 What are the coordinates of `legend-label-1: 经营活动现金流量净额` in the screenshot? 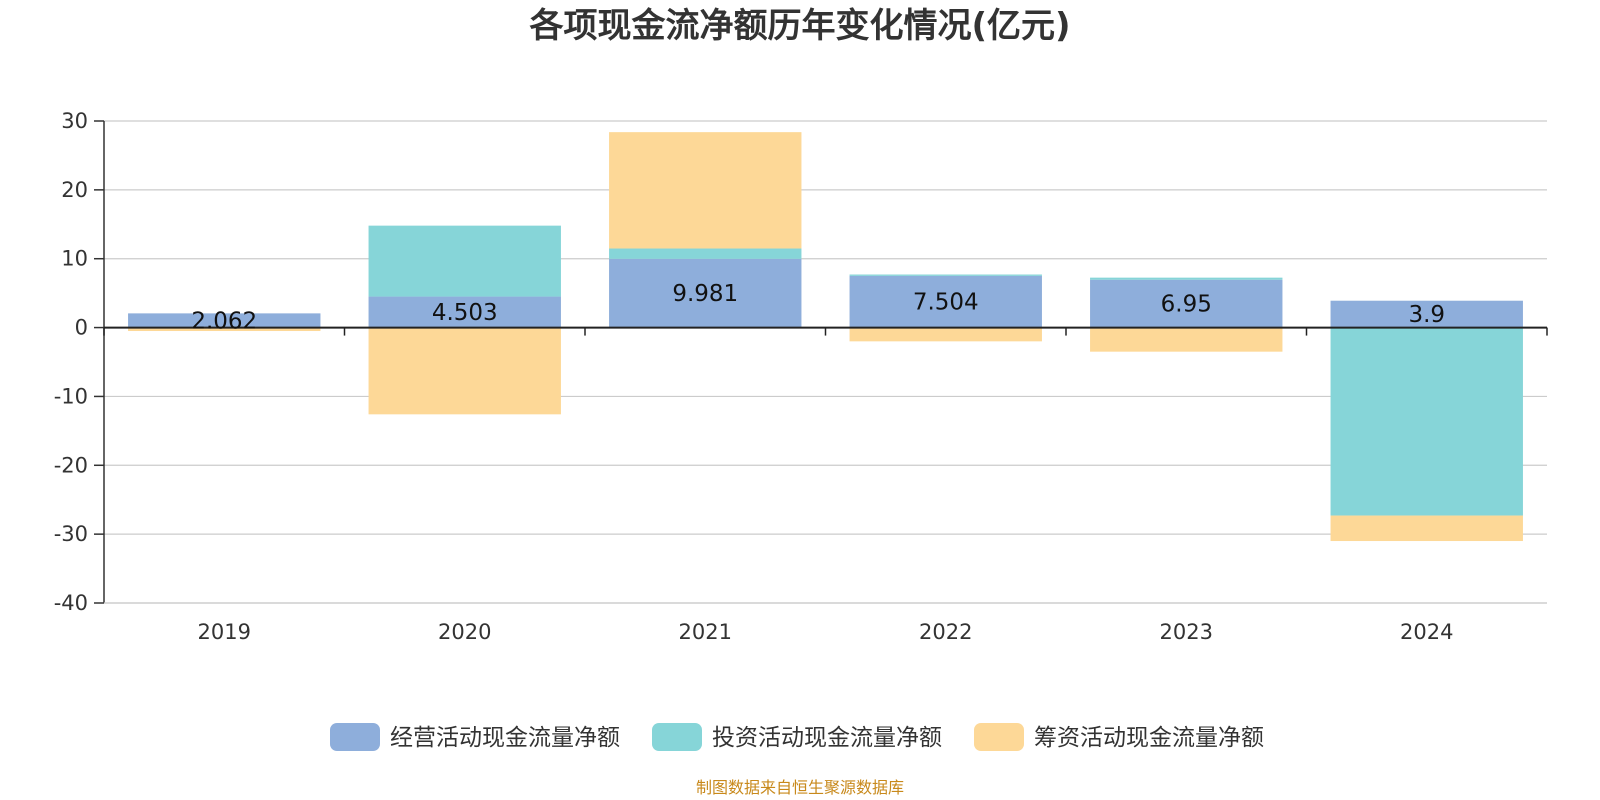 It's located at (505, 738).